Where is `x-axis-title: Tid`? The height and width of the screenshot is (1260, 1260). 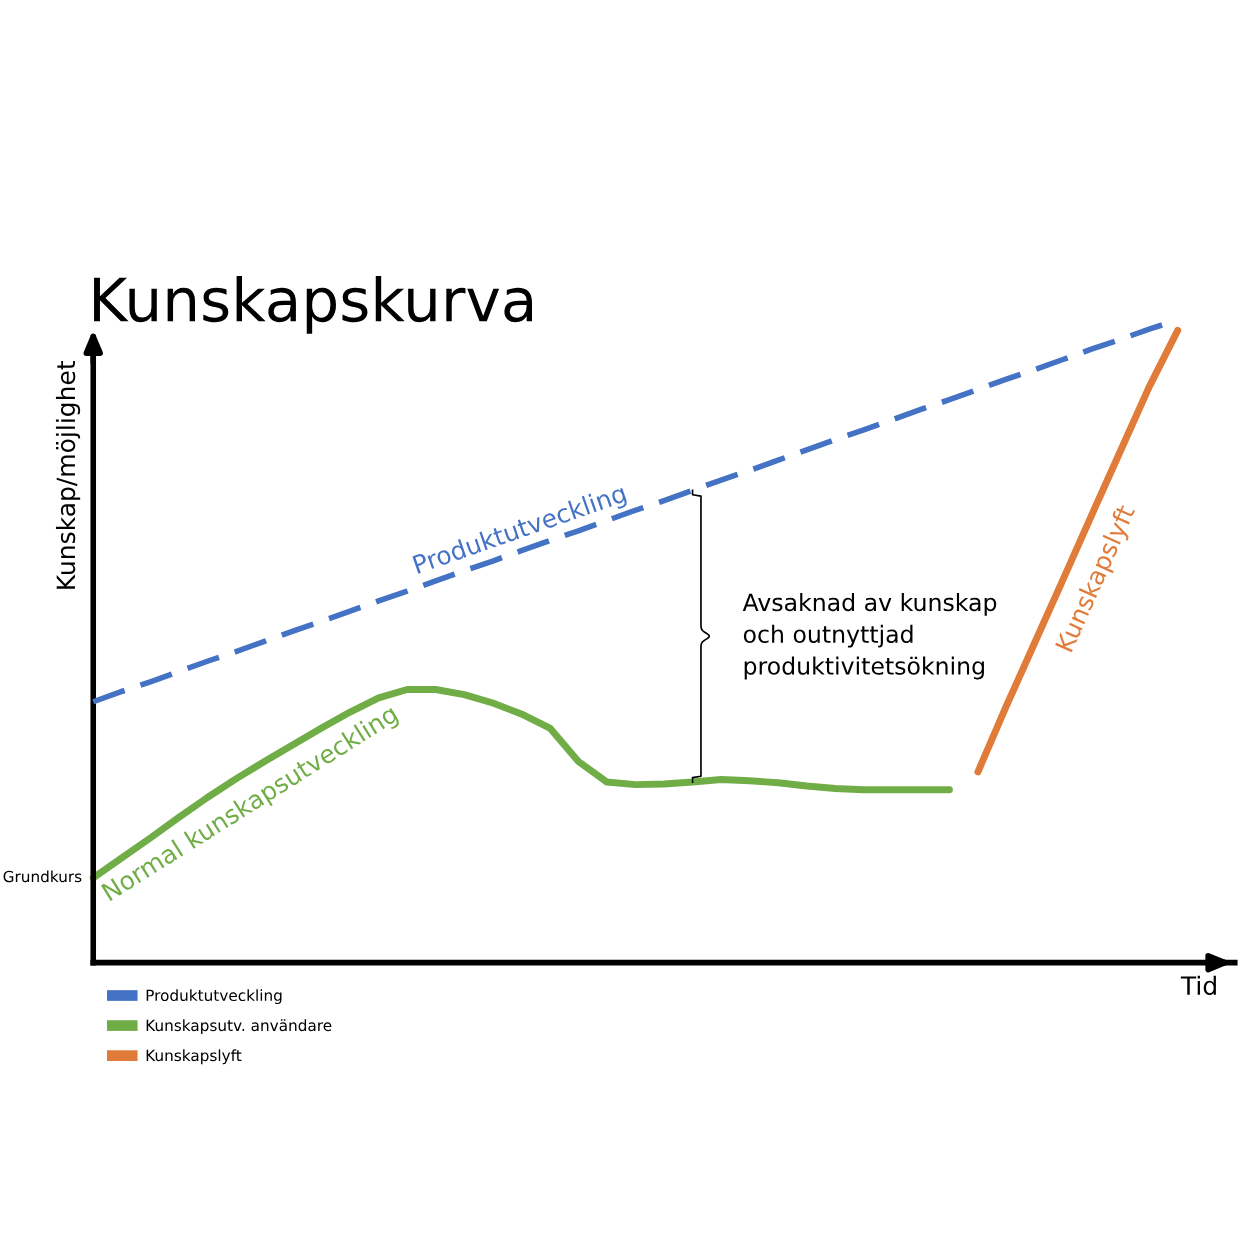 x-axis-title: Tid is located at coordinates (1198, 985).